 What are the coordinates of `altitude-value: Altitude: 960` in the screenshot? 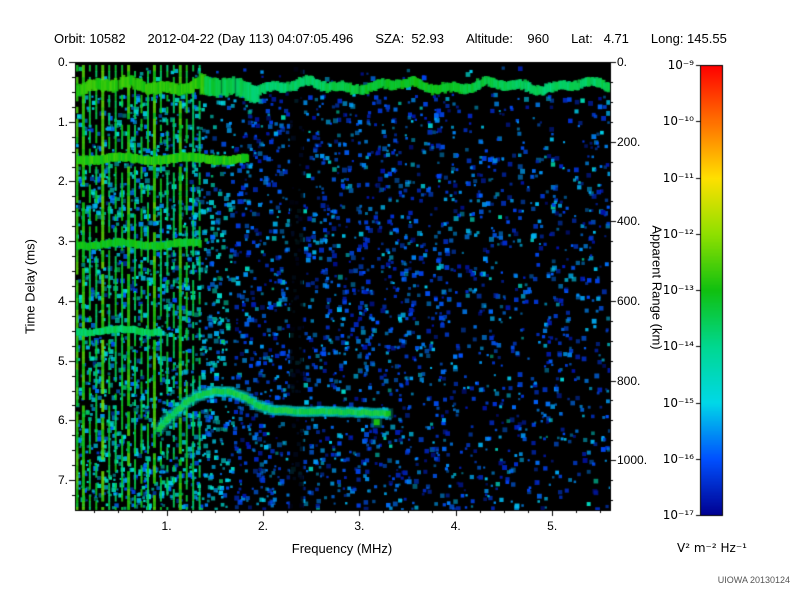 It's located at (507, 38).